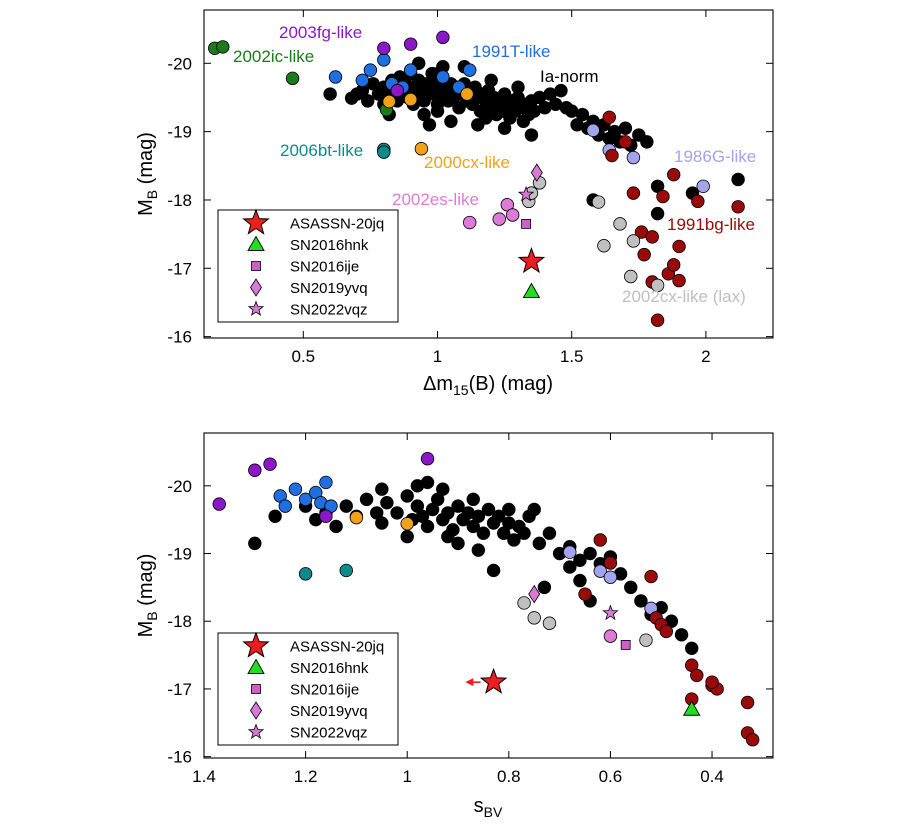  What do you see at coordinates (531, 290) in the screenshot?
I see `top-point-sn2016hnk` at bounding box center [531, 290].